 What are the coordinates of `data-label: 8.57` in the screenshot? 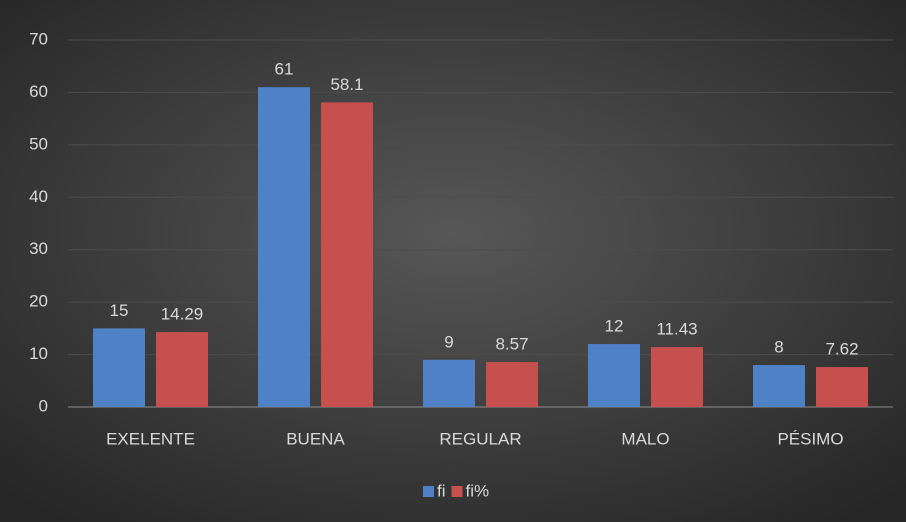 It's located at (511, 344).